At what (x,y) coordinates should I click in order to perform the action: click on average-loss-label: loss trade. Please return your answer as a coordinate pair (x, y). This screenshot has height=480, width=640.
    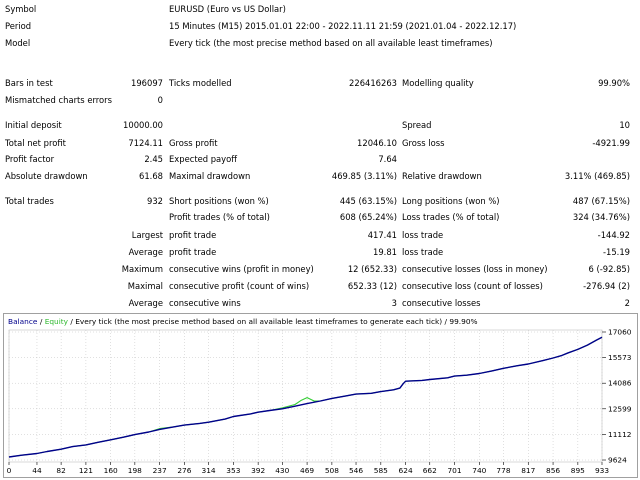
    Looking at the image, I should click on (423, 252).